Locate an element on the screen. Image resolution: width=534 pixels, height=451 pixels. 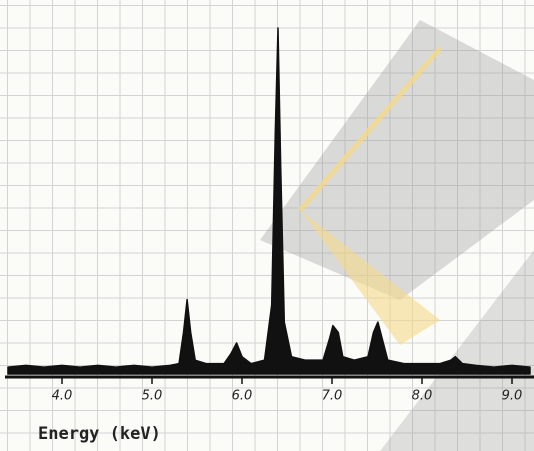
x-tick-label: 8.0 is located at coordinates (422, 396).